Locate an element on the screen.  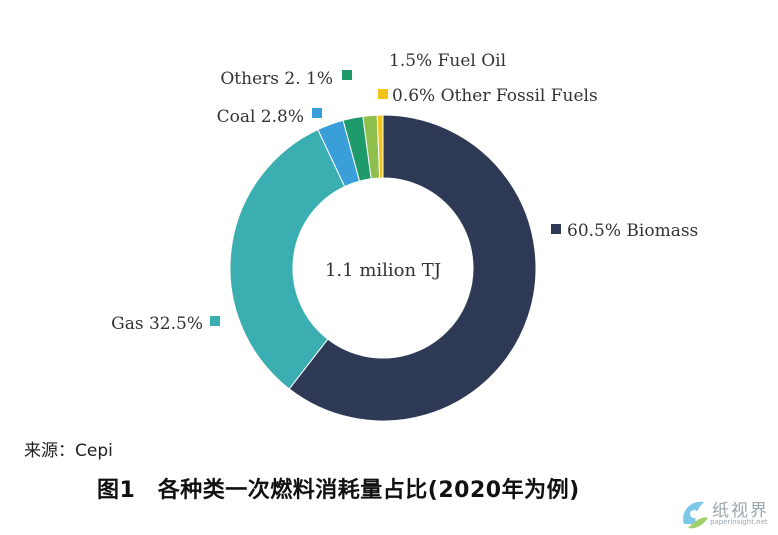
legend-swatch-other-fossil-fuels is located at coordinates (383, 94).